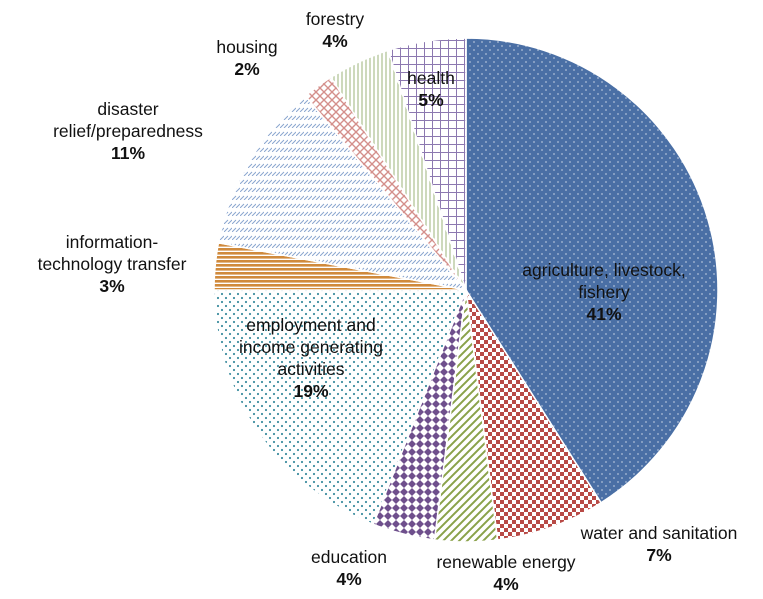 The height and width of the screenshot is (599, 763). Describe the element at coordinates (247, 69) in the screenshot. I see `slice-label-pct-house: 2%` at that location.